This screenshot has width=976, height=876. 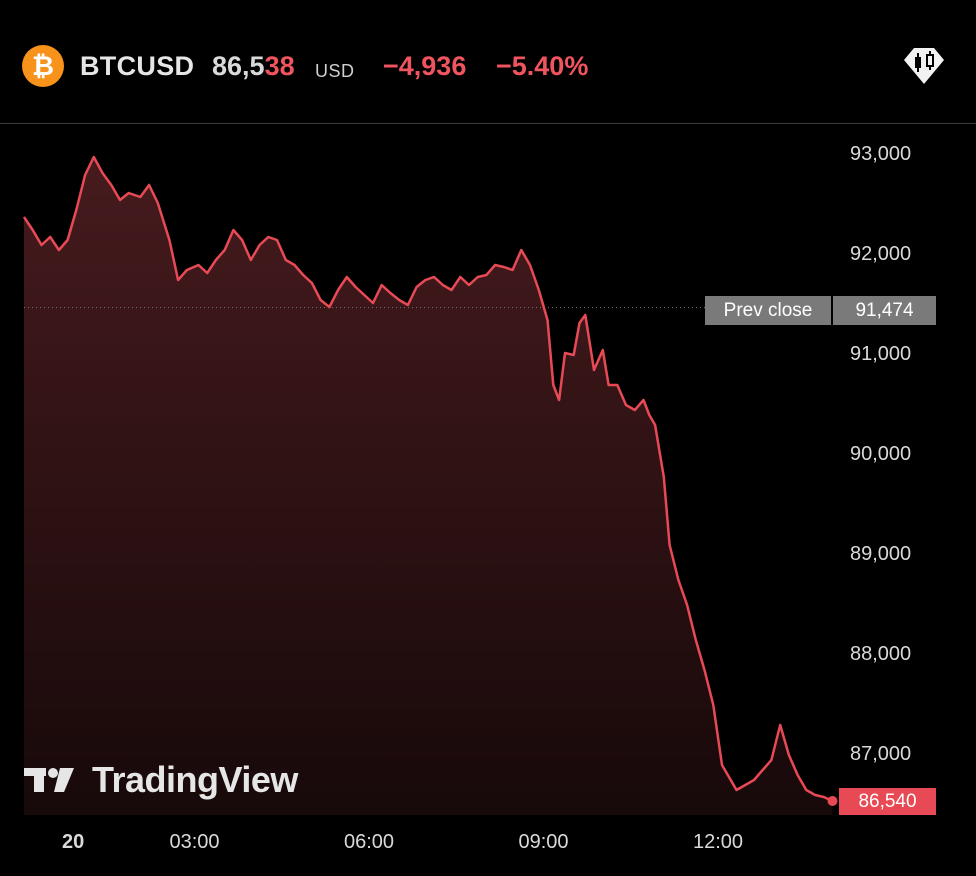 I want to click on currency-label: USD, so click(x=335, y=71).